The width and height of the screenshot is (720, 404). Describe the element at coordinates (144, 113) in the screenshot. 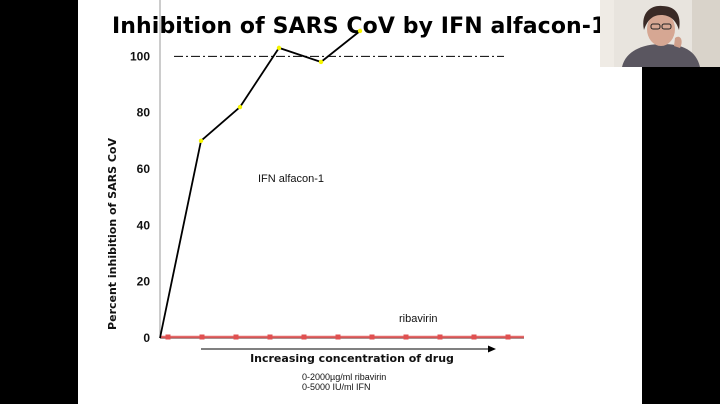

I see `y-tick-label: 80` at that location.